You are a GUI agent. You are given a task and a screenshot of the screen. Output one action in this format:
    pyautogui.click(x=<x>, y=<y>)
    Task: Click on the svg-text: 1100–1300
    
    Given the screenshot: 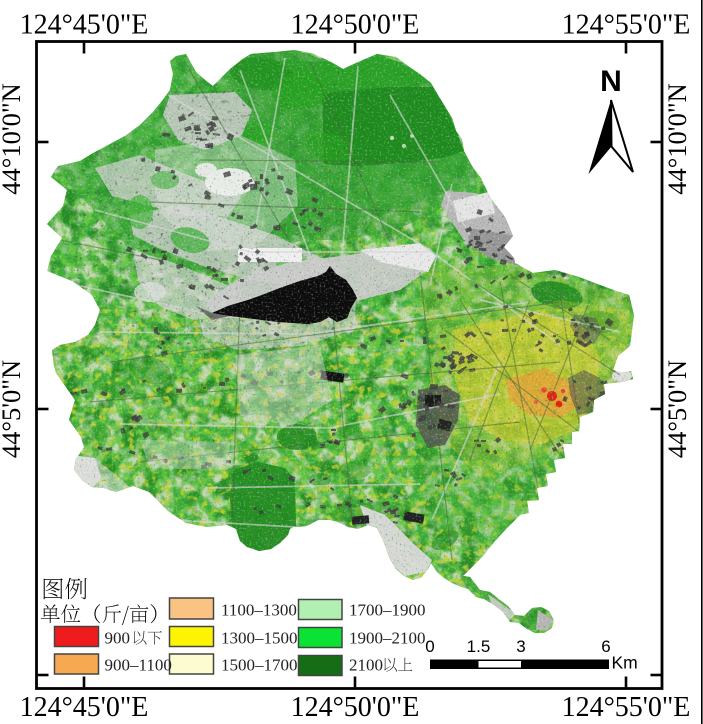 What is the action you would take?
    pyautogui.click(x=259, y=610)
    